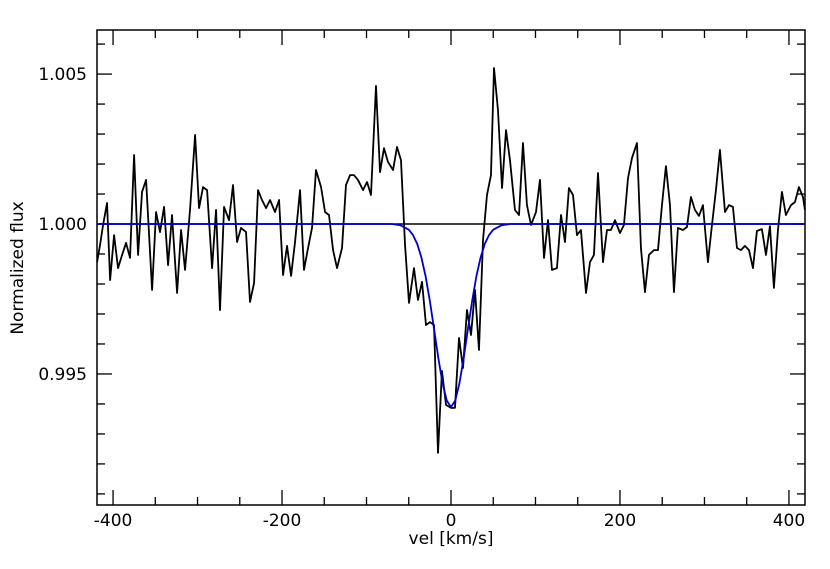 This screenshot has width=830, height=569. Describe the element at coordinates (789, 521) in the screenshot. I see `x-tick-label: 400` at that location.